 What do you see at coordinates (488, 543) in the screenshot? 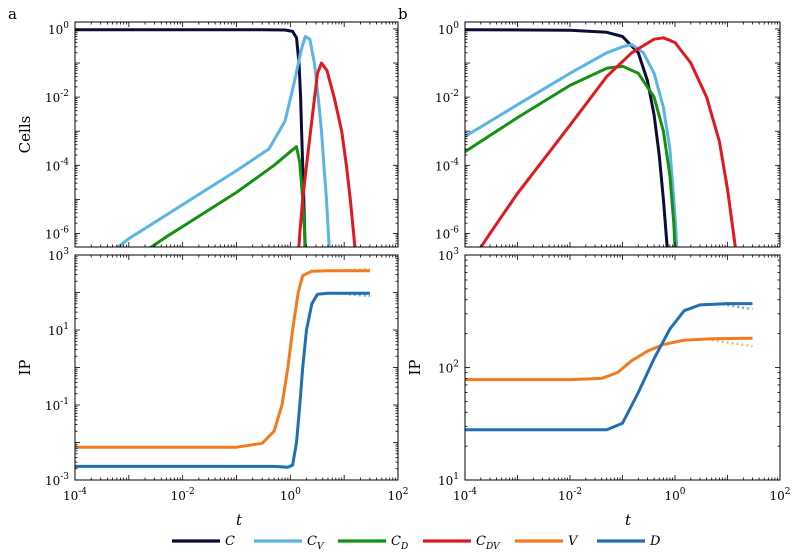
I see `legend-label: CDV` at bounding box center [488, 543].